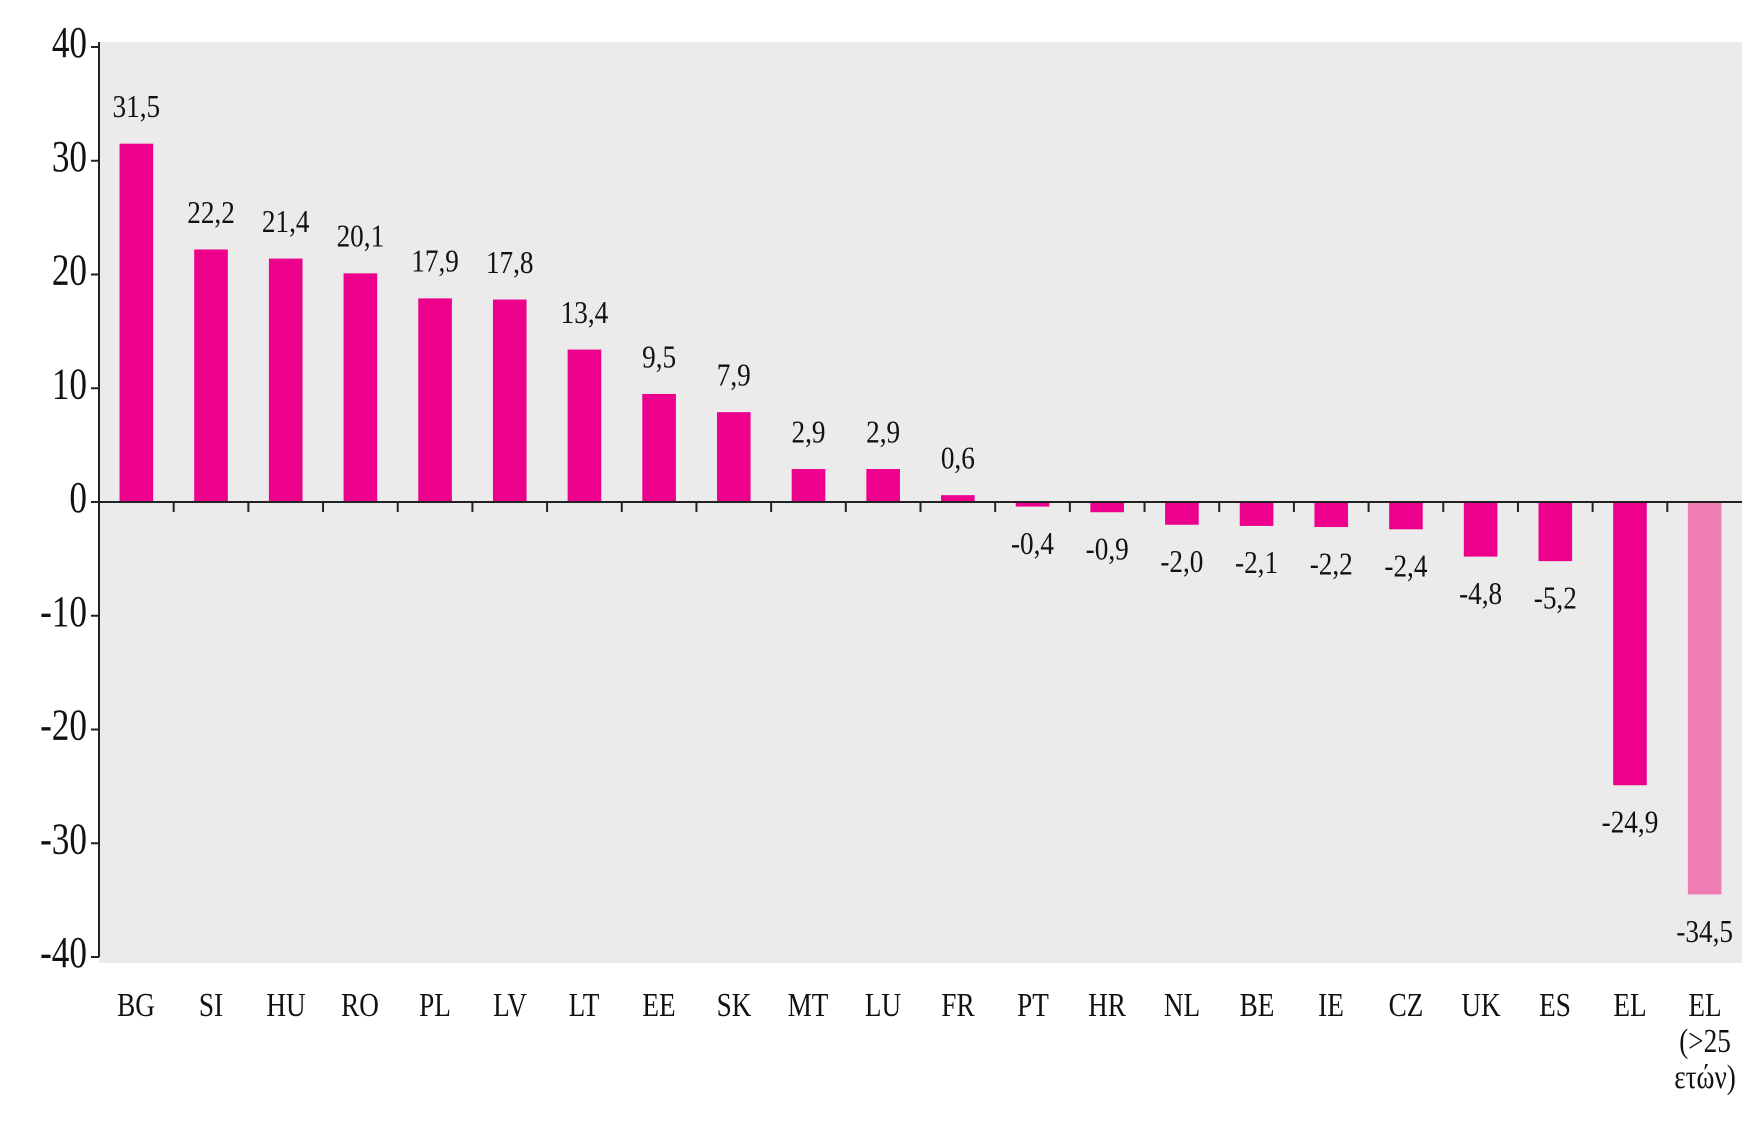 The width and height of the screenshot is (1752, 1121). What do you see at coordinates (584, 1005) in the screenshot?
I see `x-tick-label: LT` at bounding box center [584, 1005].